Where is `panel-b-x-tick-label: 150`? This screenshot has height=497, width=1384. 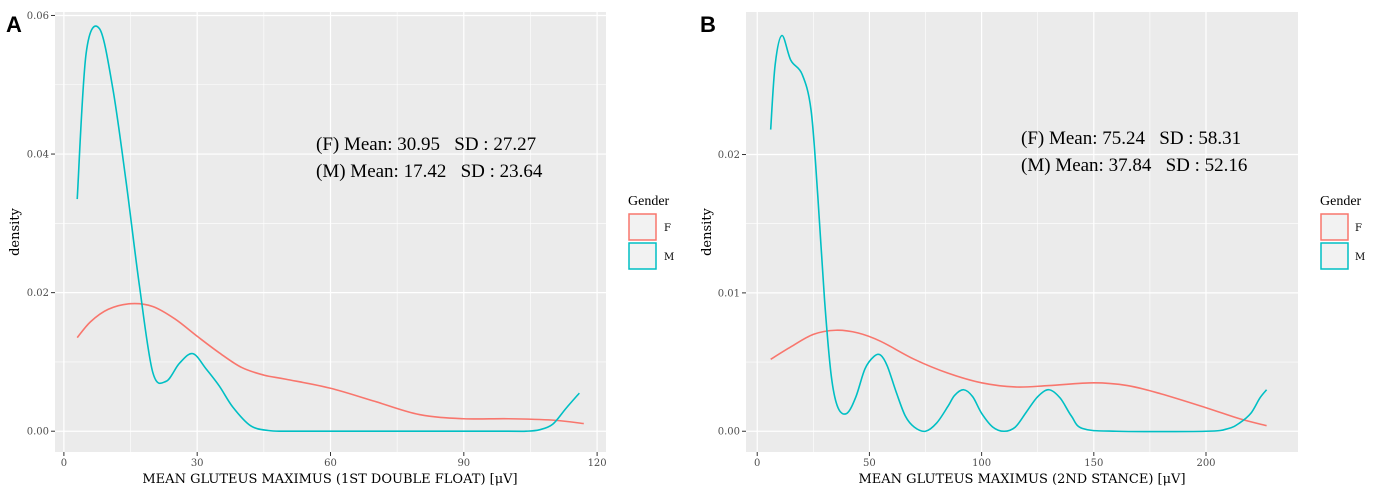 panel-b-x-tick-label: 150 is located at coordinates (1093, 463).